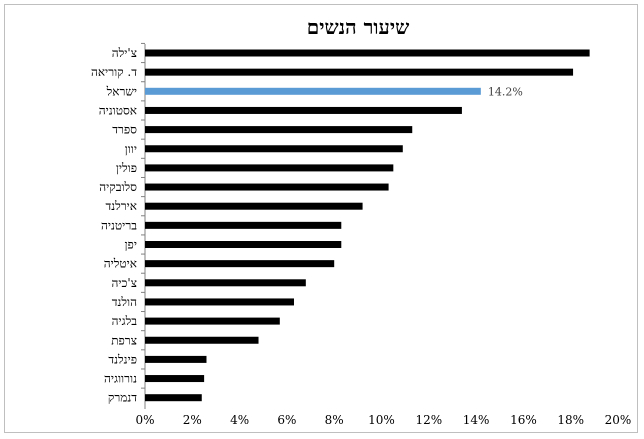 The image size is (644, 439). Describe the element at coordinates (119, 225) in the screenshot. I see `category-label: בריטניה` at that location.